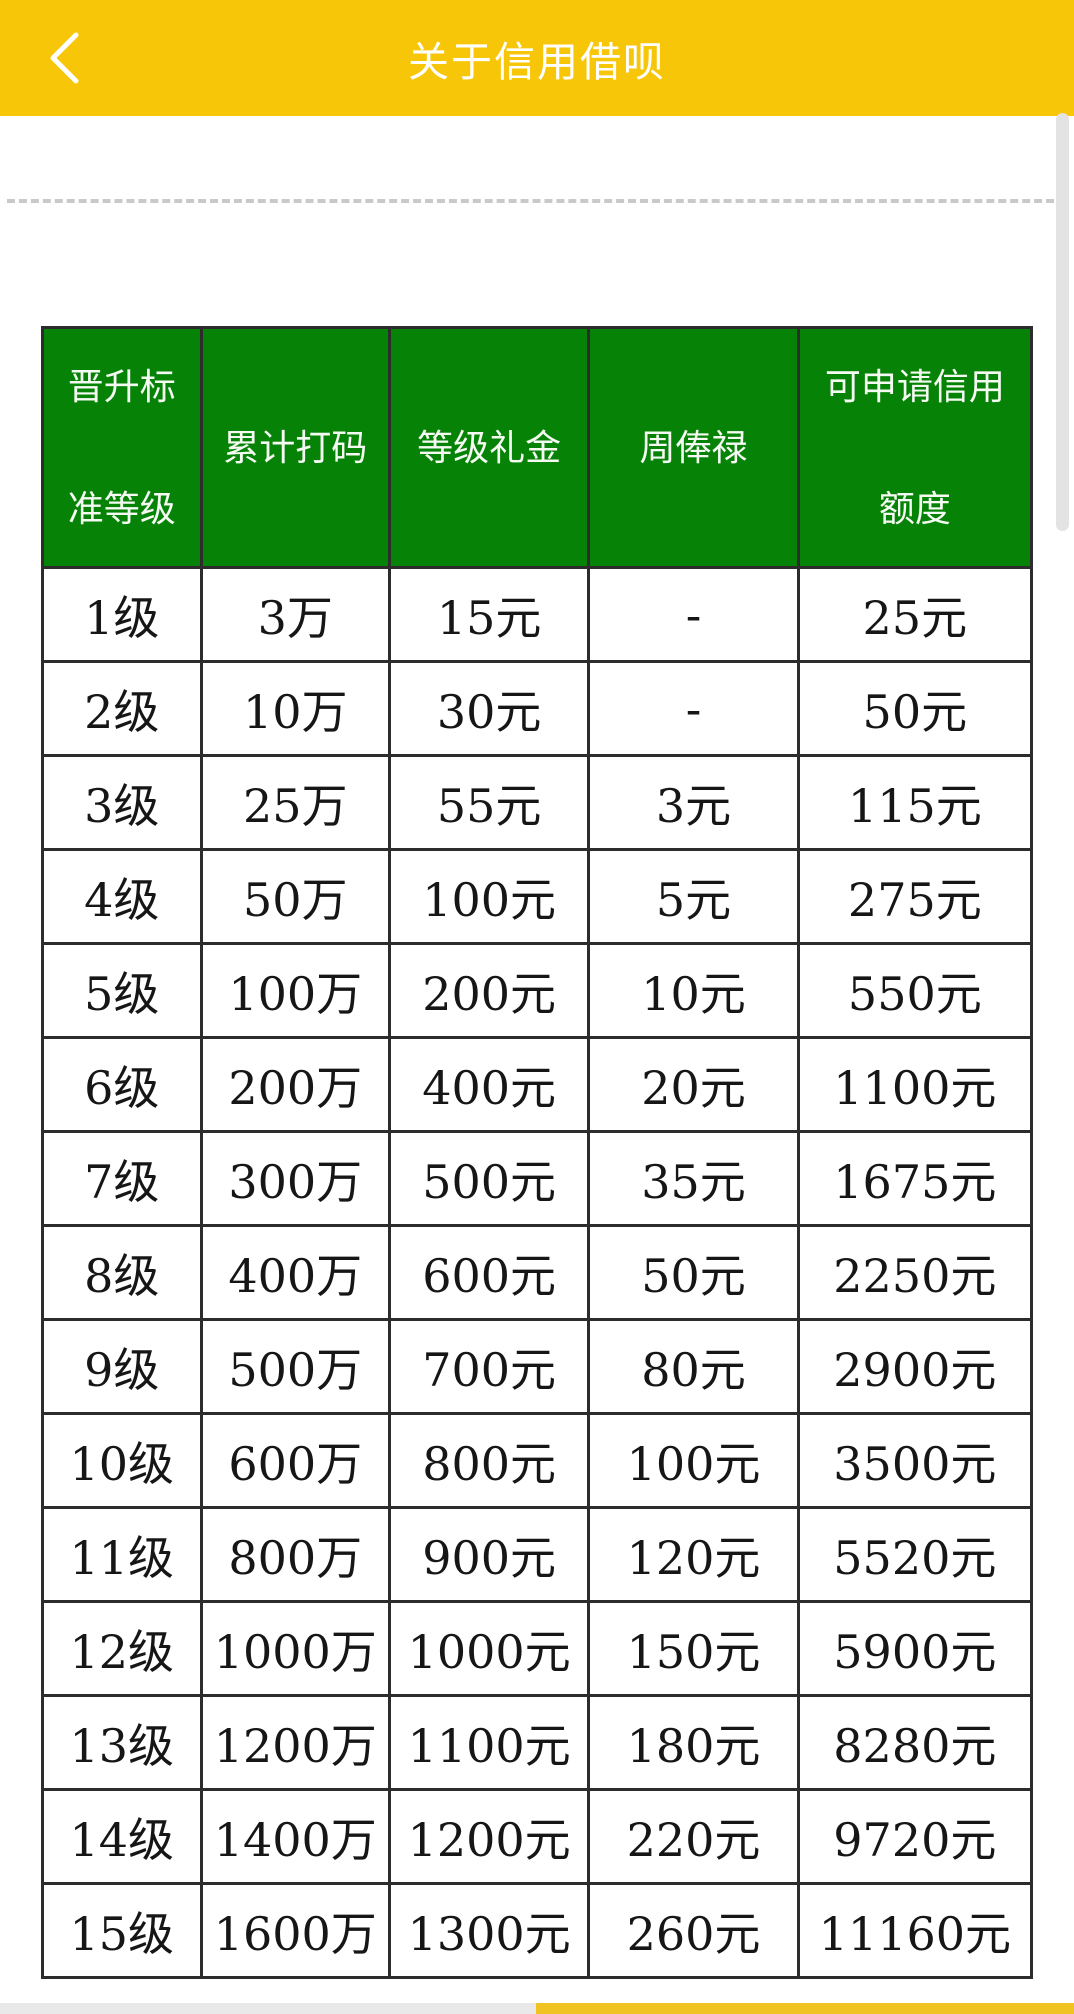 The height and width of the screenshot is (2014, 1074). I want to click on table-row: 9级 500万 700元 80元 2900元, so click(537, 1366).